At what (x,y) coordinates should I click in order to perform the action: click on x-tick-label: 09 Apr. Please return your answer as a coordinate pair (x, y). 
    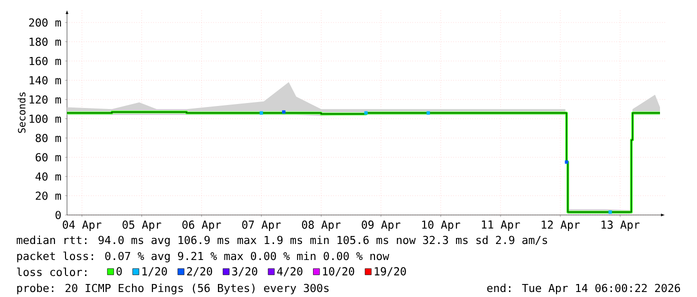
    Looking at the image, I should click on (381, 225).